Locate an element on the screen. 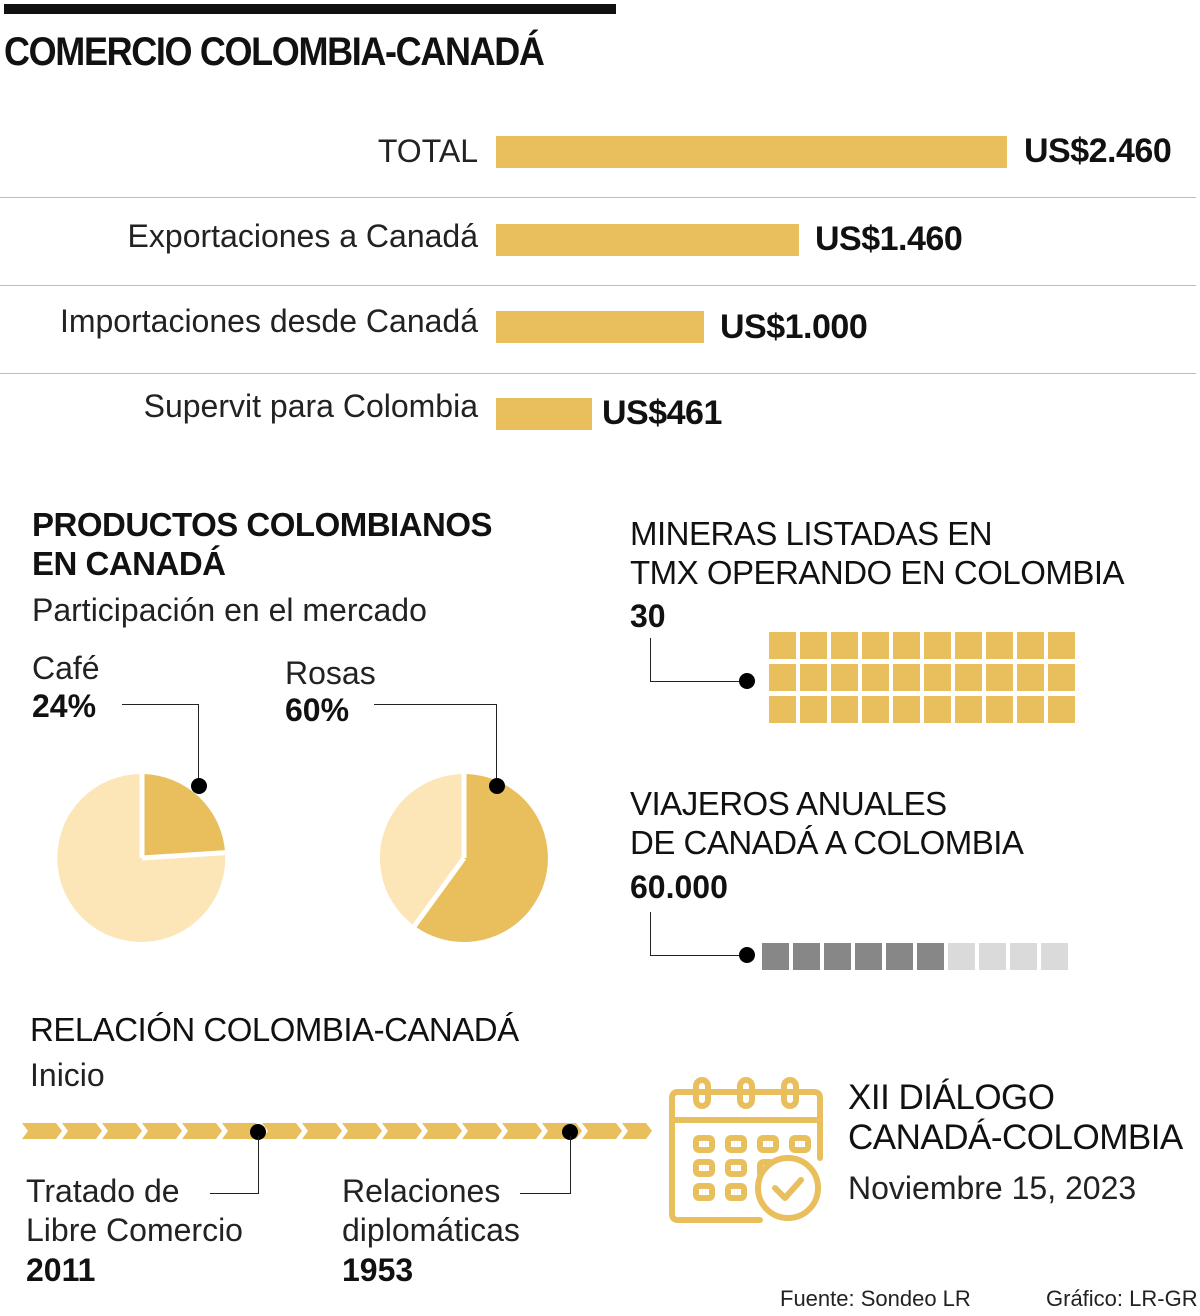  event-title-line2: CANADÁ-COLOMBIA is located at coordinates (1015, 1137).